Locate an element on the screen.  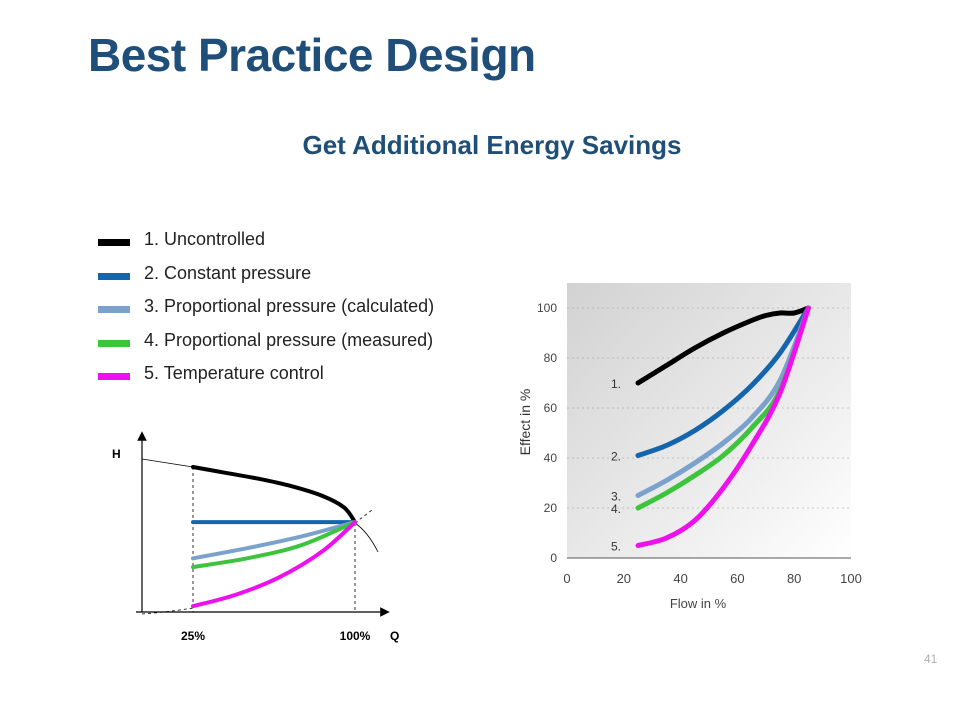
y-tick-label: 40 is located at coordinates (551, 458).